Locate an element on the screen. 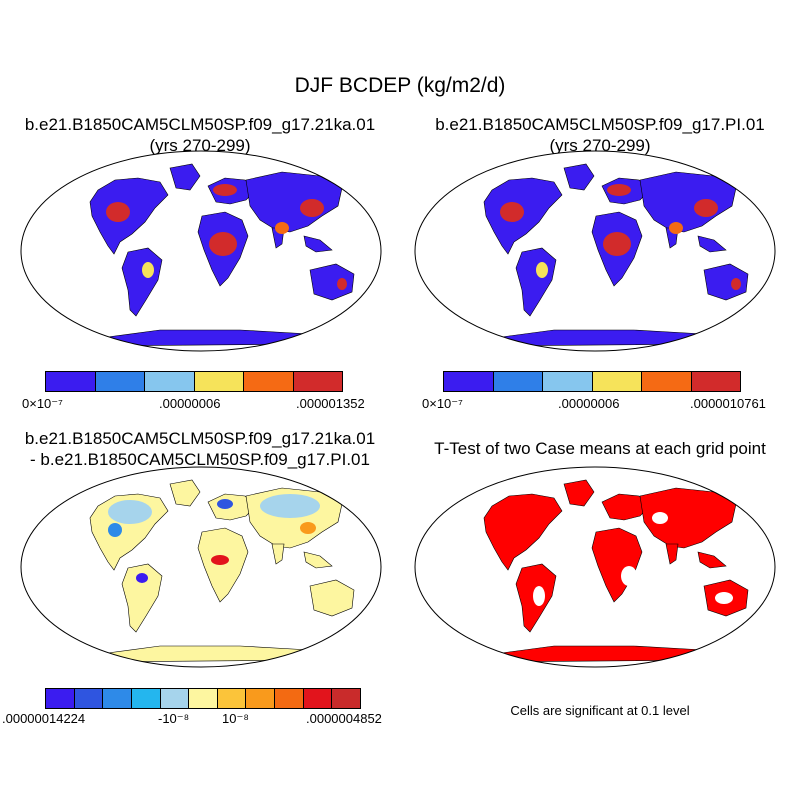 The height and width of the screenshot is (800, 800). panel3-title-line2: - b.e21.B1850CAM5CLM50SP.f09_g17.PI.01 is located at coordinates (200, 459).